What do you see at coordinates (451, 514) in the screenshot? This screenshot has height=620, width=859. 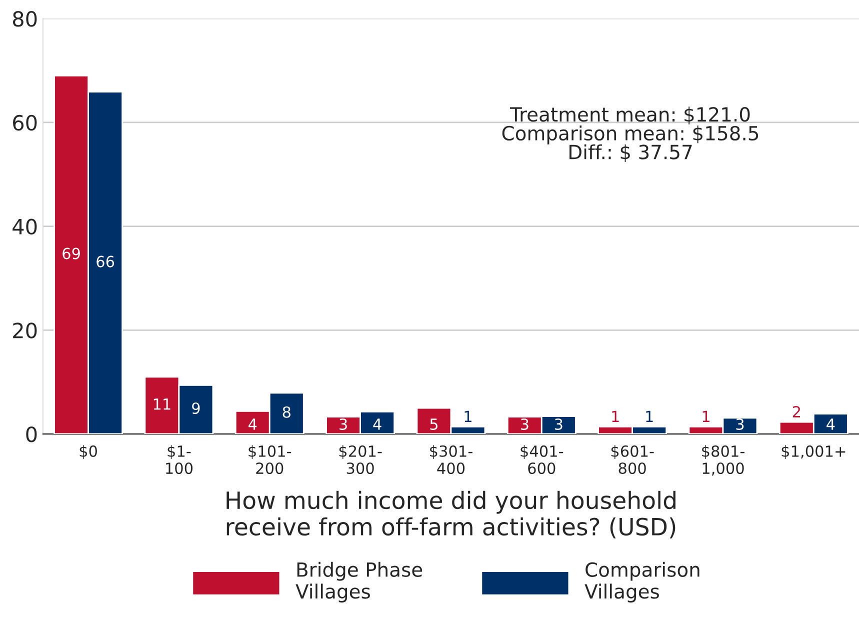 I see `x-axis-title: How much income did your household receive from off-farm activities? (USD)` at bounding box center [451, 514].